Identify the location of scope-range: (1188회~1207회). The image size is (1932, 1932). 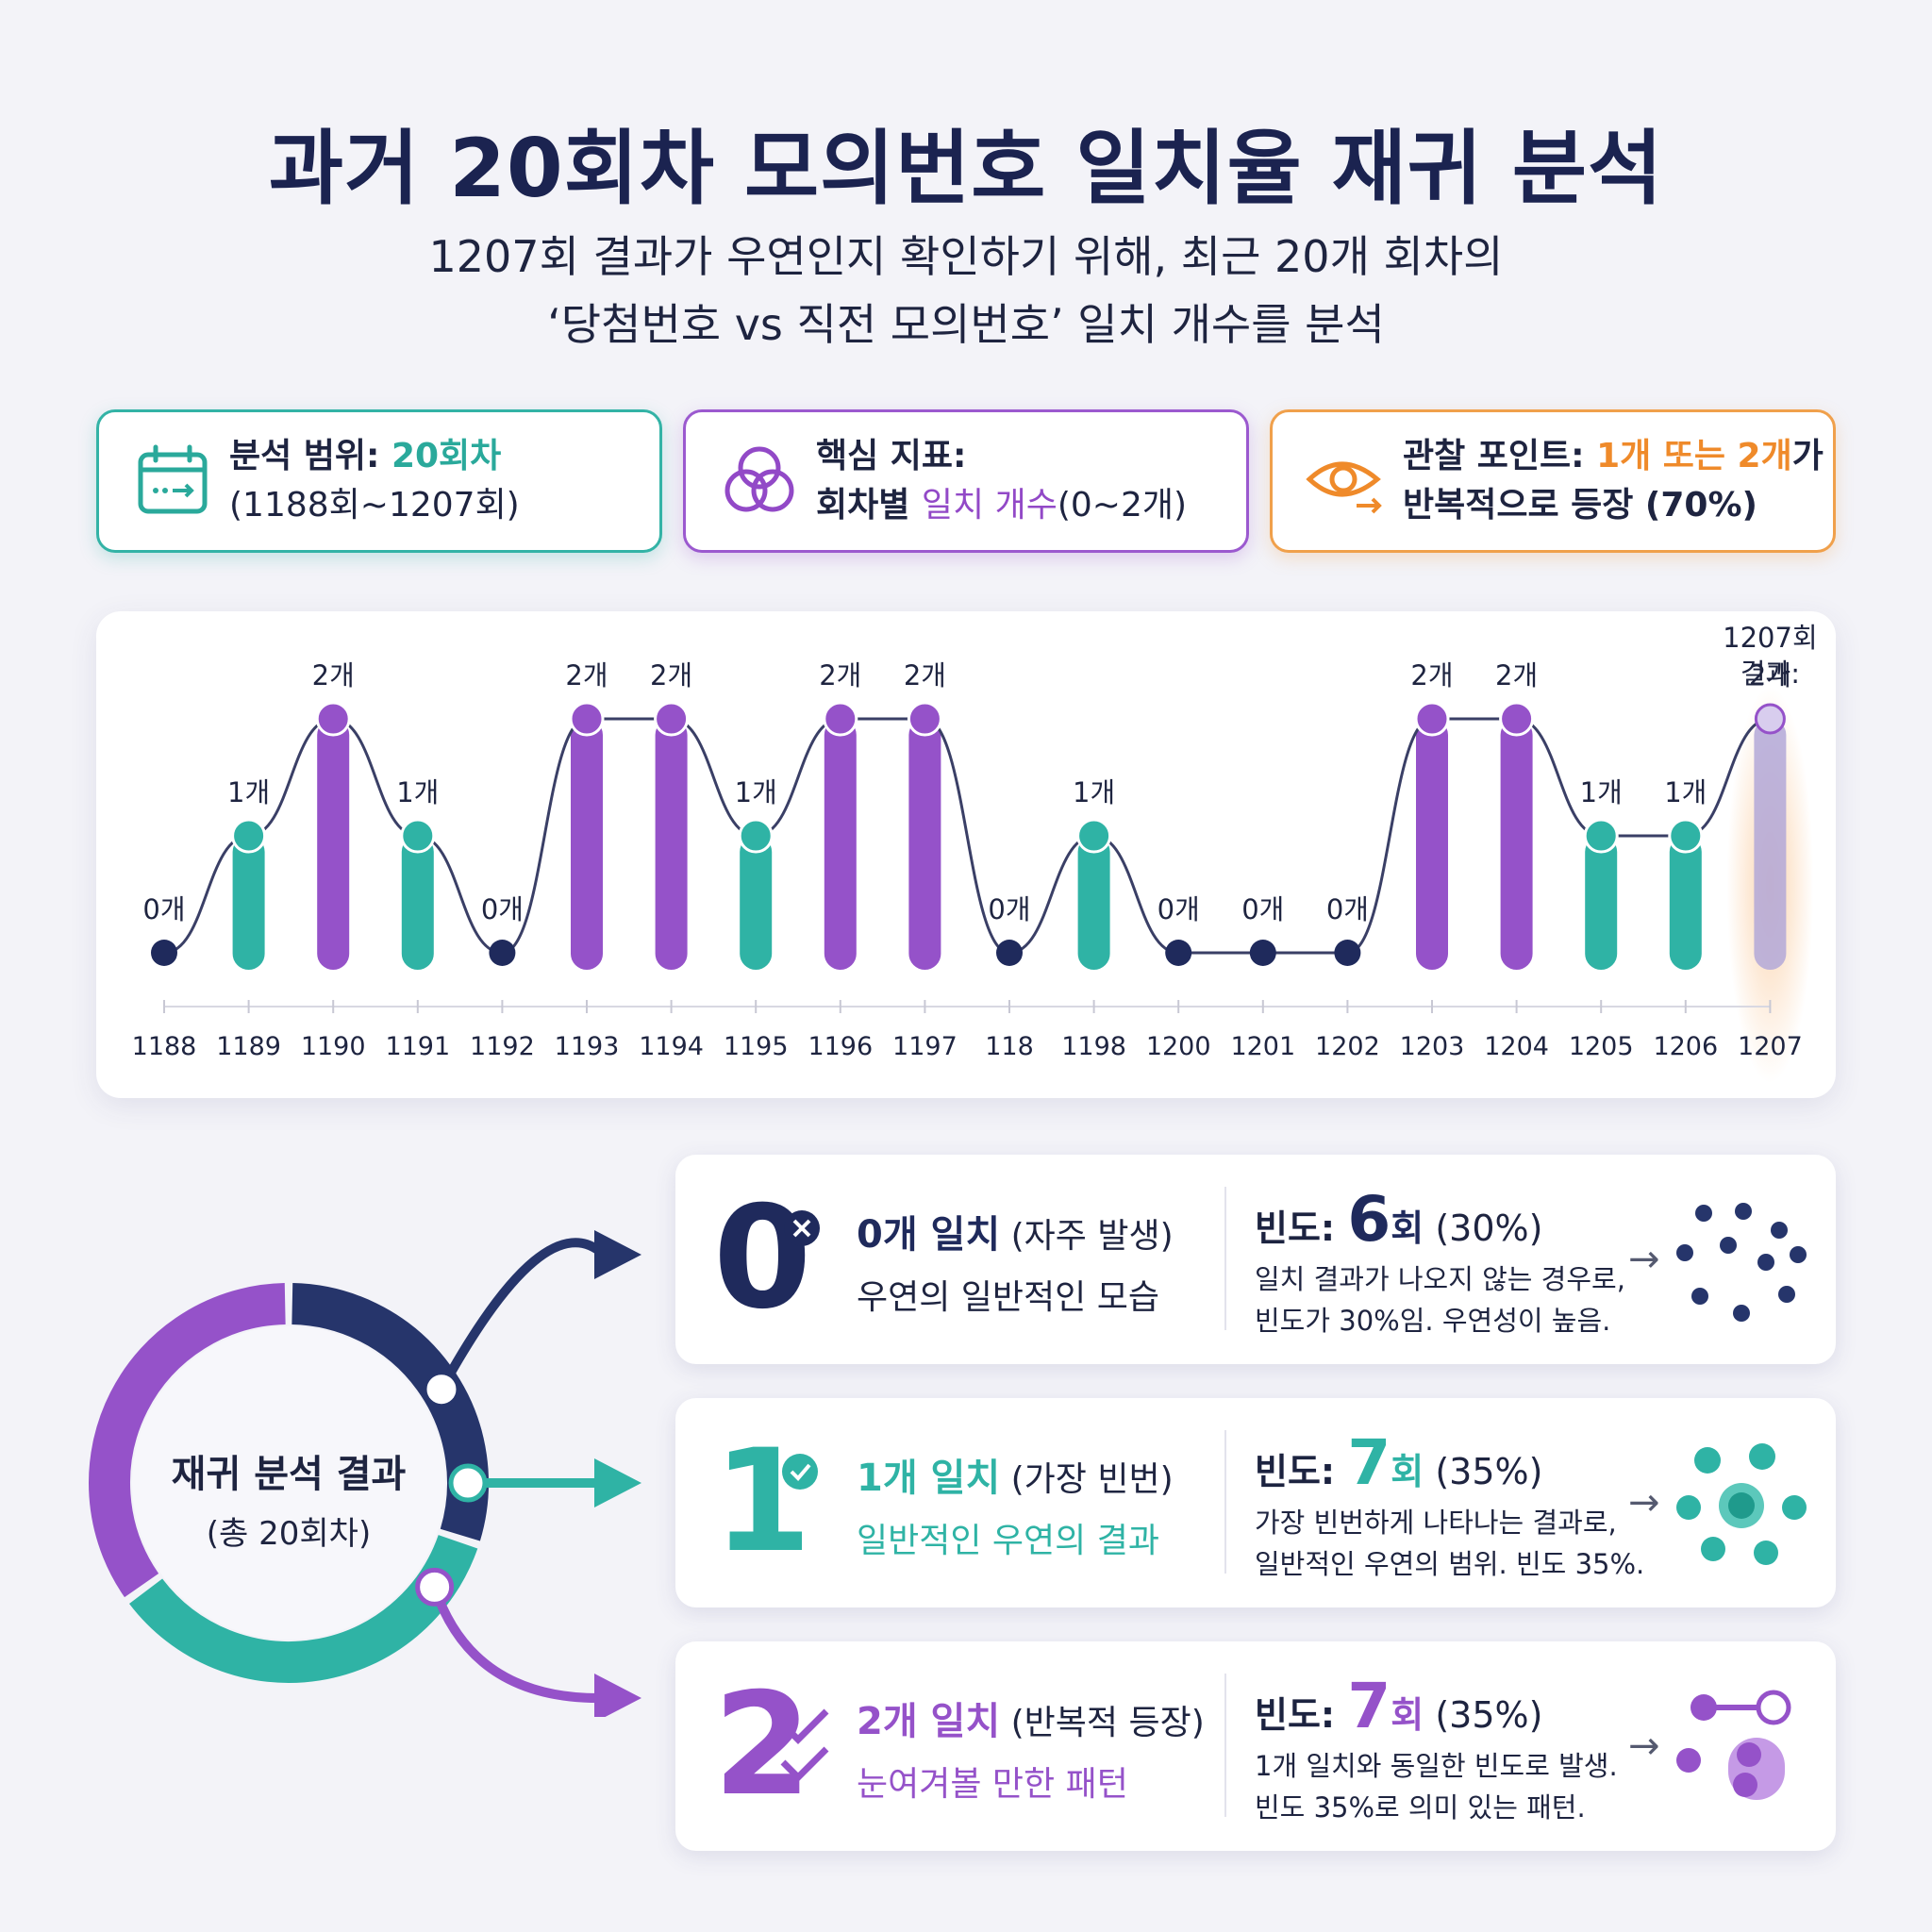
(374, 506).